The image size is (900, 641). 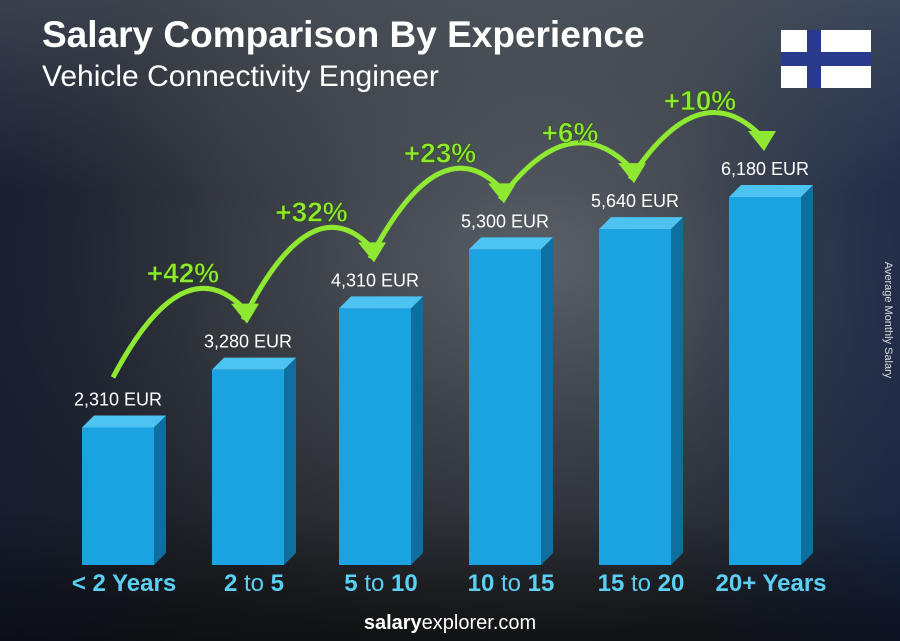 I want to click on percent-increase-label: +10%, so click(x=700, y=100).